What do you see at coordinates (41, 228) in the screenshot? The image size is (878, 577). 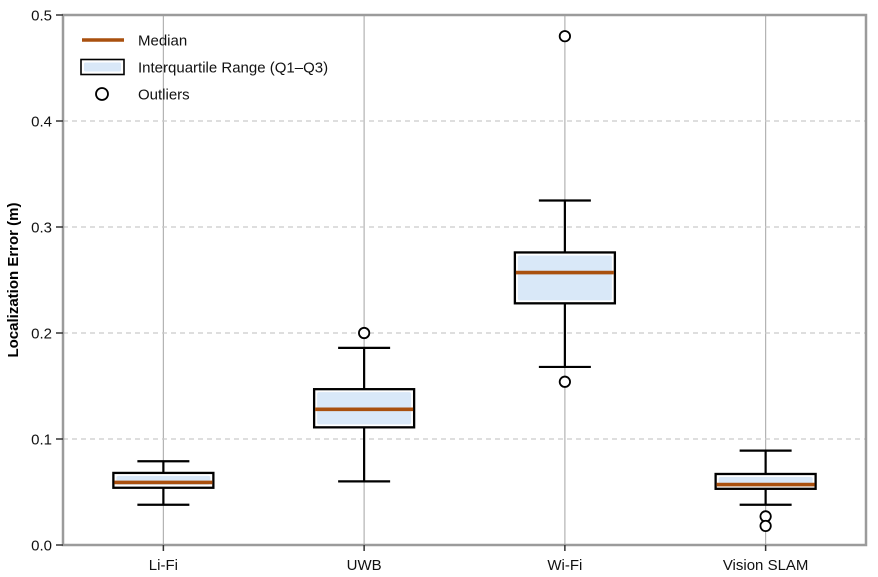 I see `y-tick-label: 0.3` at bounding box center [41, 228].